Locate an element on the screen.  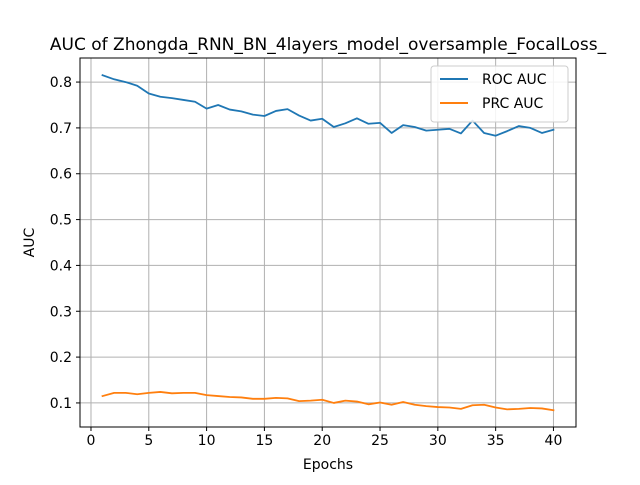
legend-label-prc-auc: PRC AUC is located at coordinates (513, 104).